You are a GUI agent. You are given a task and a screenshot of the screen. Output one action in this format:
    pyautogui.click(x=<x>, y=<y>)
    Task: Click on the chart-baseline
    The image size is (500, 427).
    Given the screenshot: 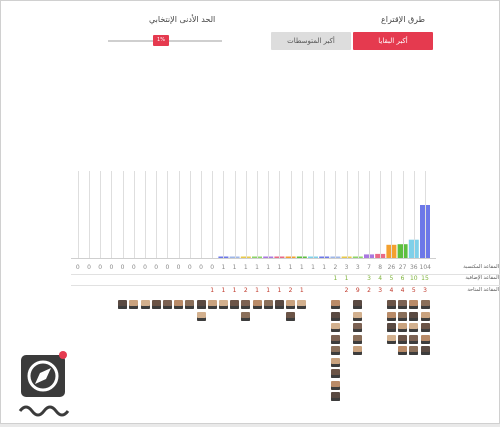 What is the action you would take?
    pyautogui.click(x=253, y=258)
    